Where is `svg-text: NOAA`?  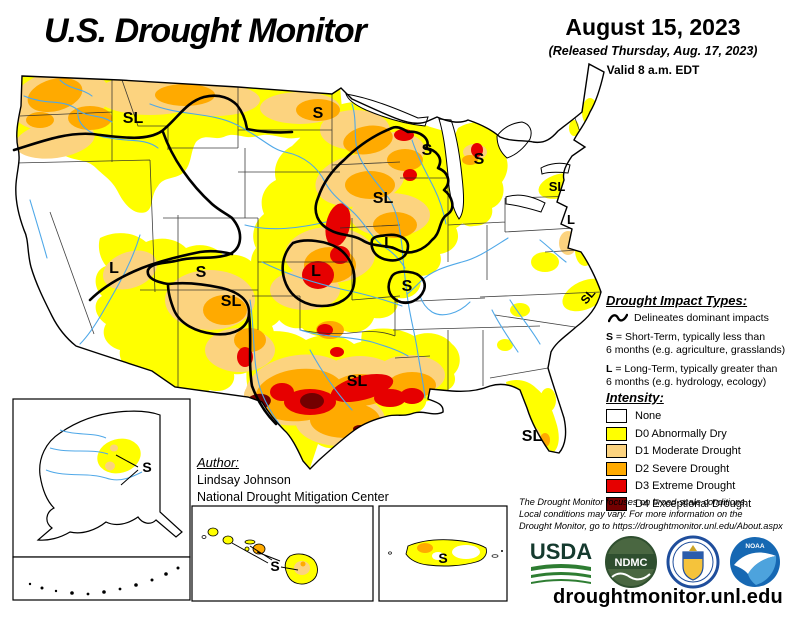
svg-text: NOAA is located at coordinates (754, 546).